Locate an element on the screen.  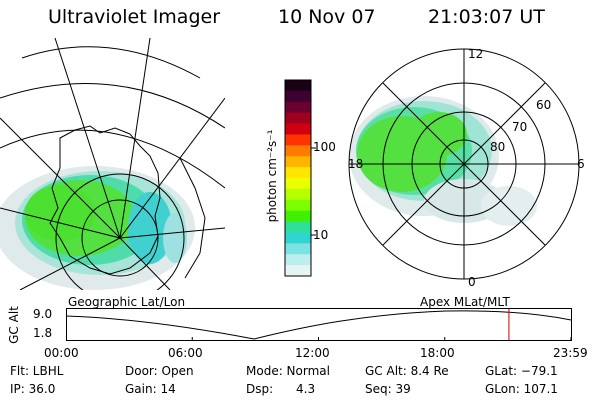
dsp-label: Dsp: is located at coordinates (260, 389).